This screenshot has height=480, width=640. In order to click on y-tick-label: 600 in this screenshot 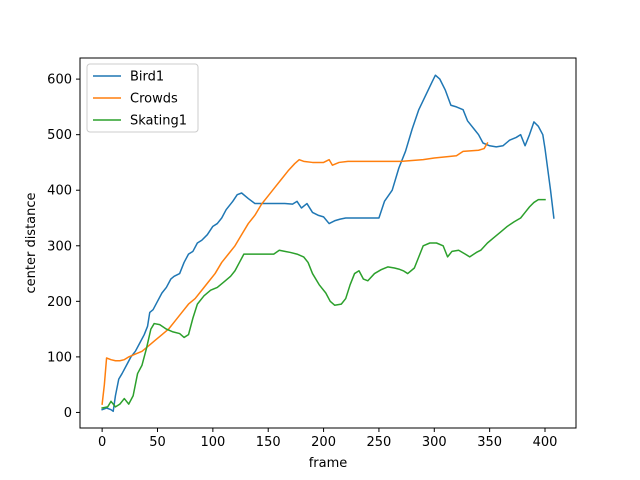, I will do `click(59, 80)`.